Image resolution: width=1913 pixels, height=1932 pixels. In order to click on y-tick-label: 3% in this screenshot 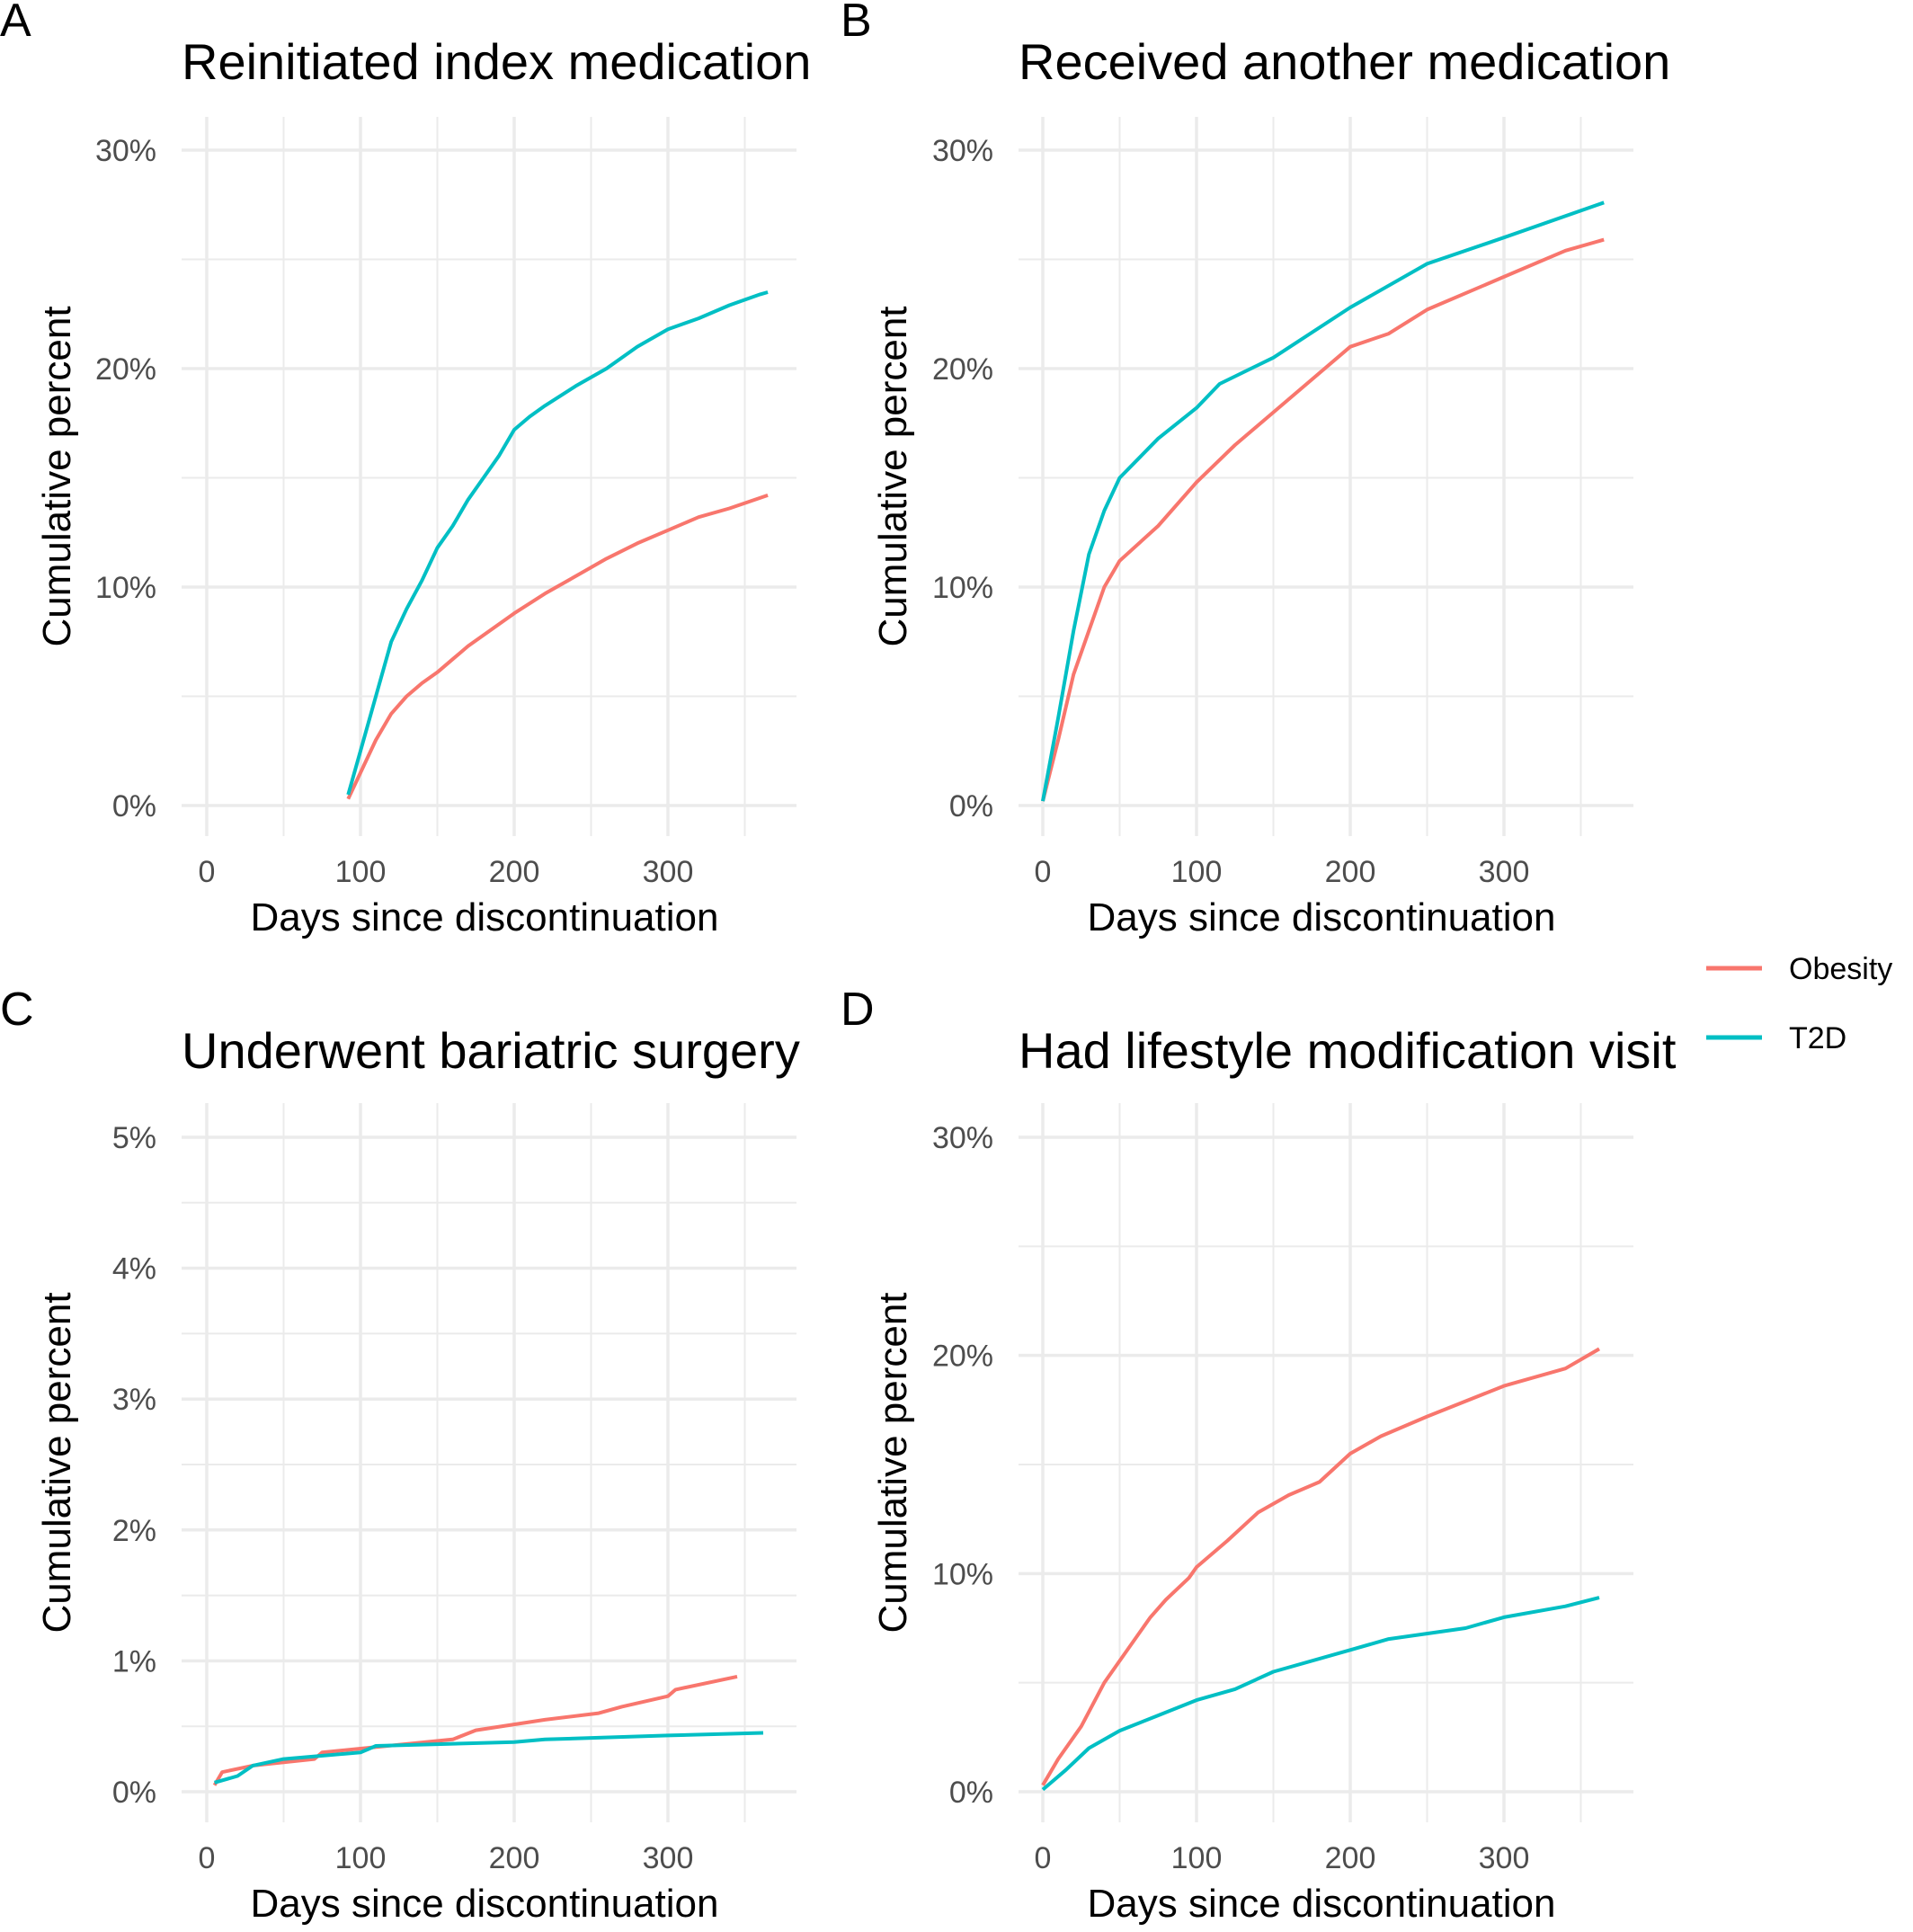, I will do `click(134, 1400)`.